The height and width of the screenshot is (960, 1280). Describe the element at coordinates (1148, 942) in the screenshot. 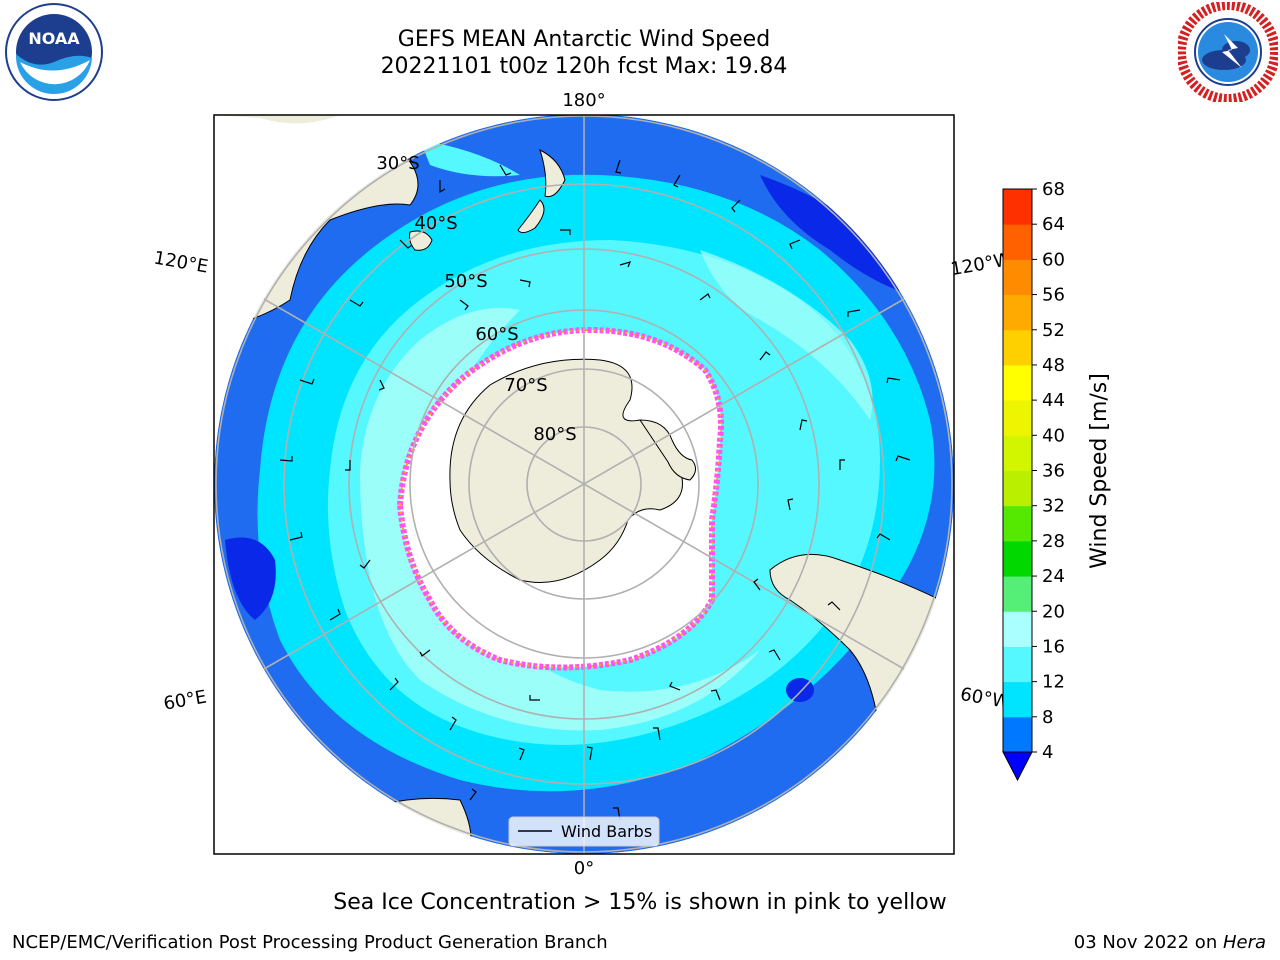

I see `footer-date-text: 03 Nov 2022 on` at that location.